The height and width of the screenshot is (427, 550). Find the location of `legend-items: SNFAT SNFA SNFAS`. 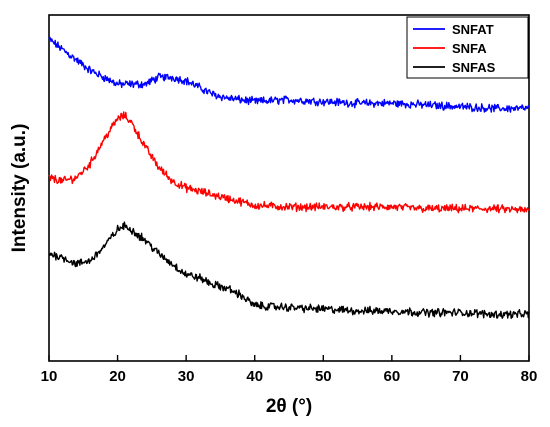

legend-items: SNFAT SNFA SNFAS is located at coordinates (454, 48).